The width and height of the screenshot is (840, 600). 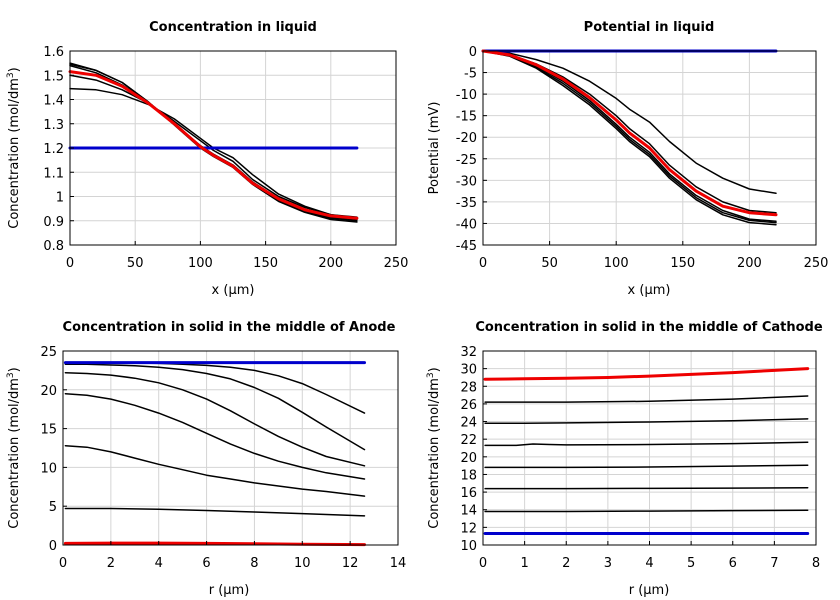 I want to click on y-tick-label: 0.8, so click(x=53, y=246).